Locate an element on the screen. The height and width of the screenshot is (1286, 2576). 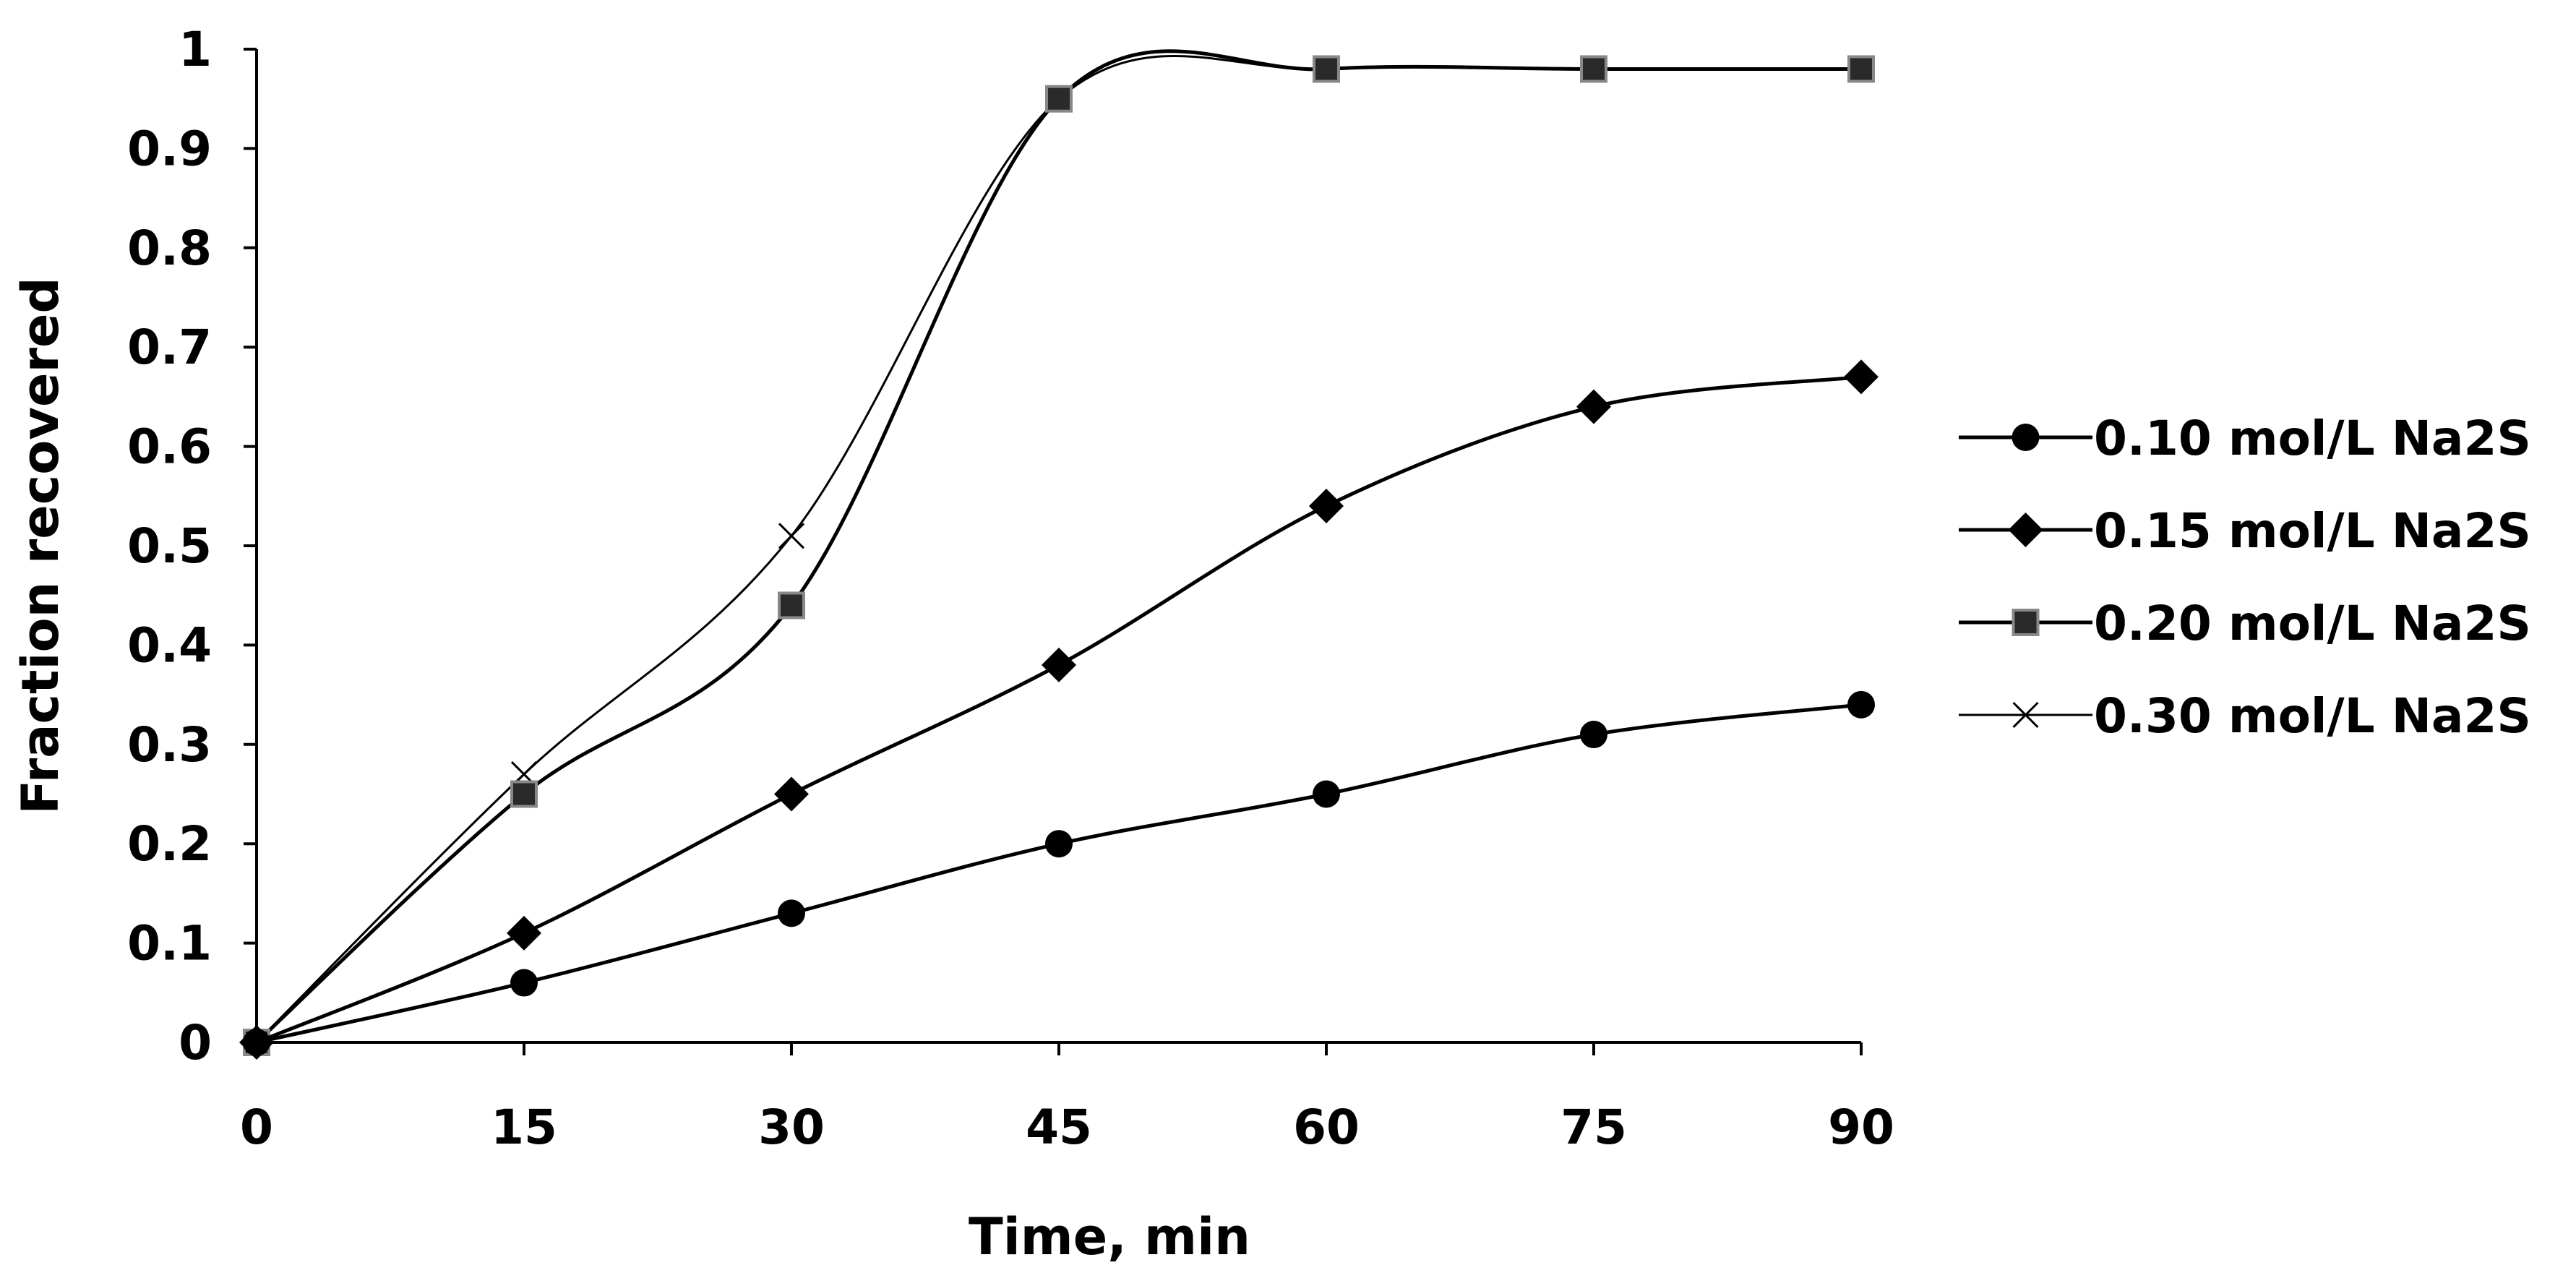
y-axis-title: Fraction recovered is located at coordinates (40, 545).